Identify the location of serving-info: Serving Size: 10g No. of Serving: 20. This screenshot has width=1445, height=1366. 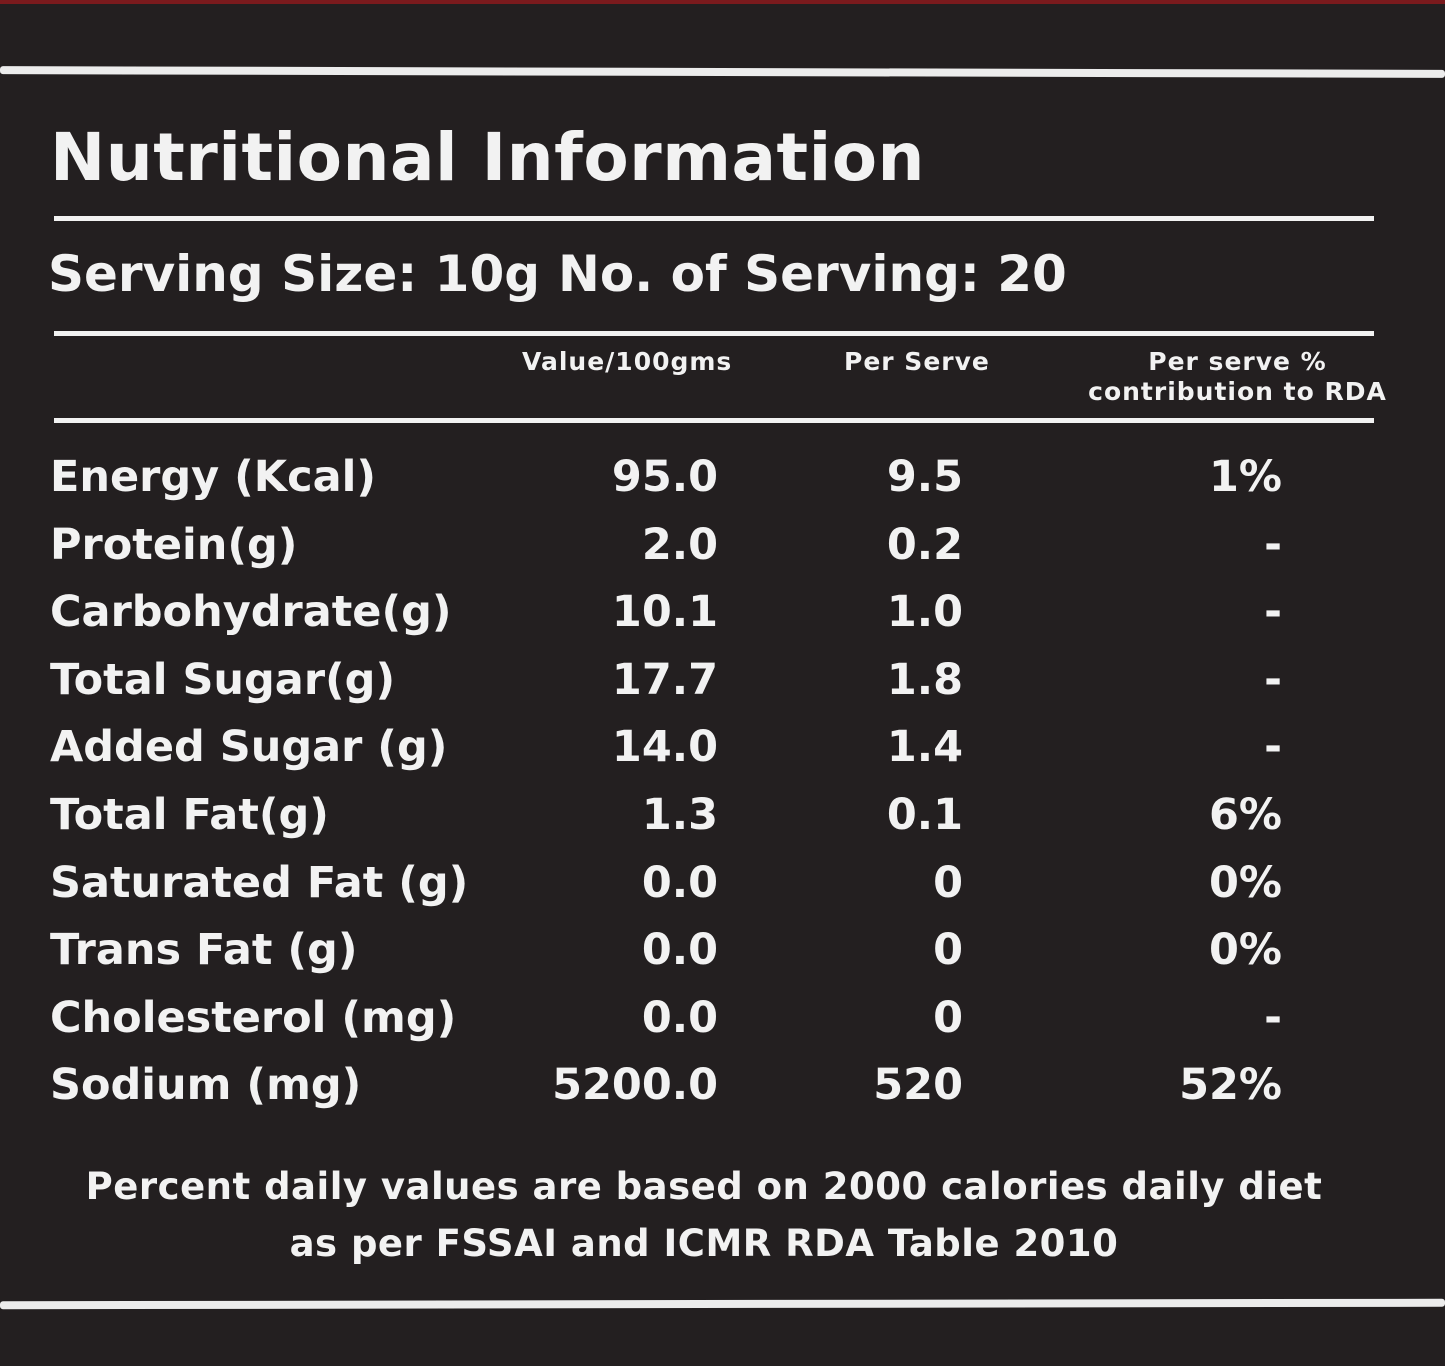
(557, 274).